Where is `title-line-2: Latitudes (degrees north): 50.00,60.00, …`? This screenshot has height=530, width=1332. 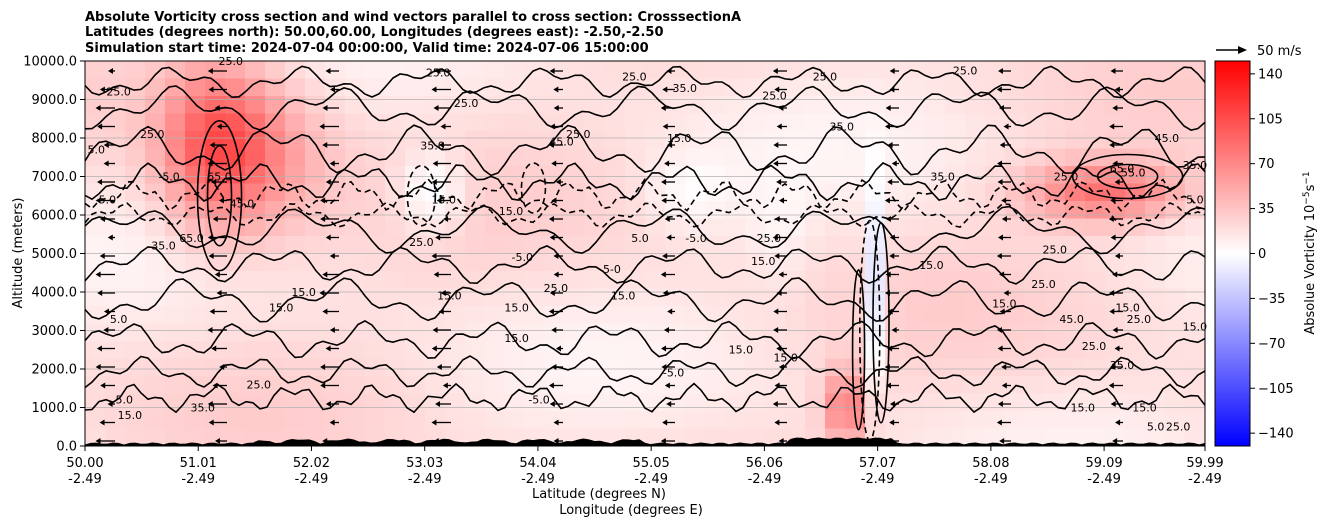 title-line-2: Latitudes (degrees north): 50.00,60.00, … is located at coordinates (374, 32).